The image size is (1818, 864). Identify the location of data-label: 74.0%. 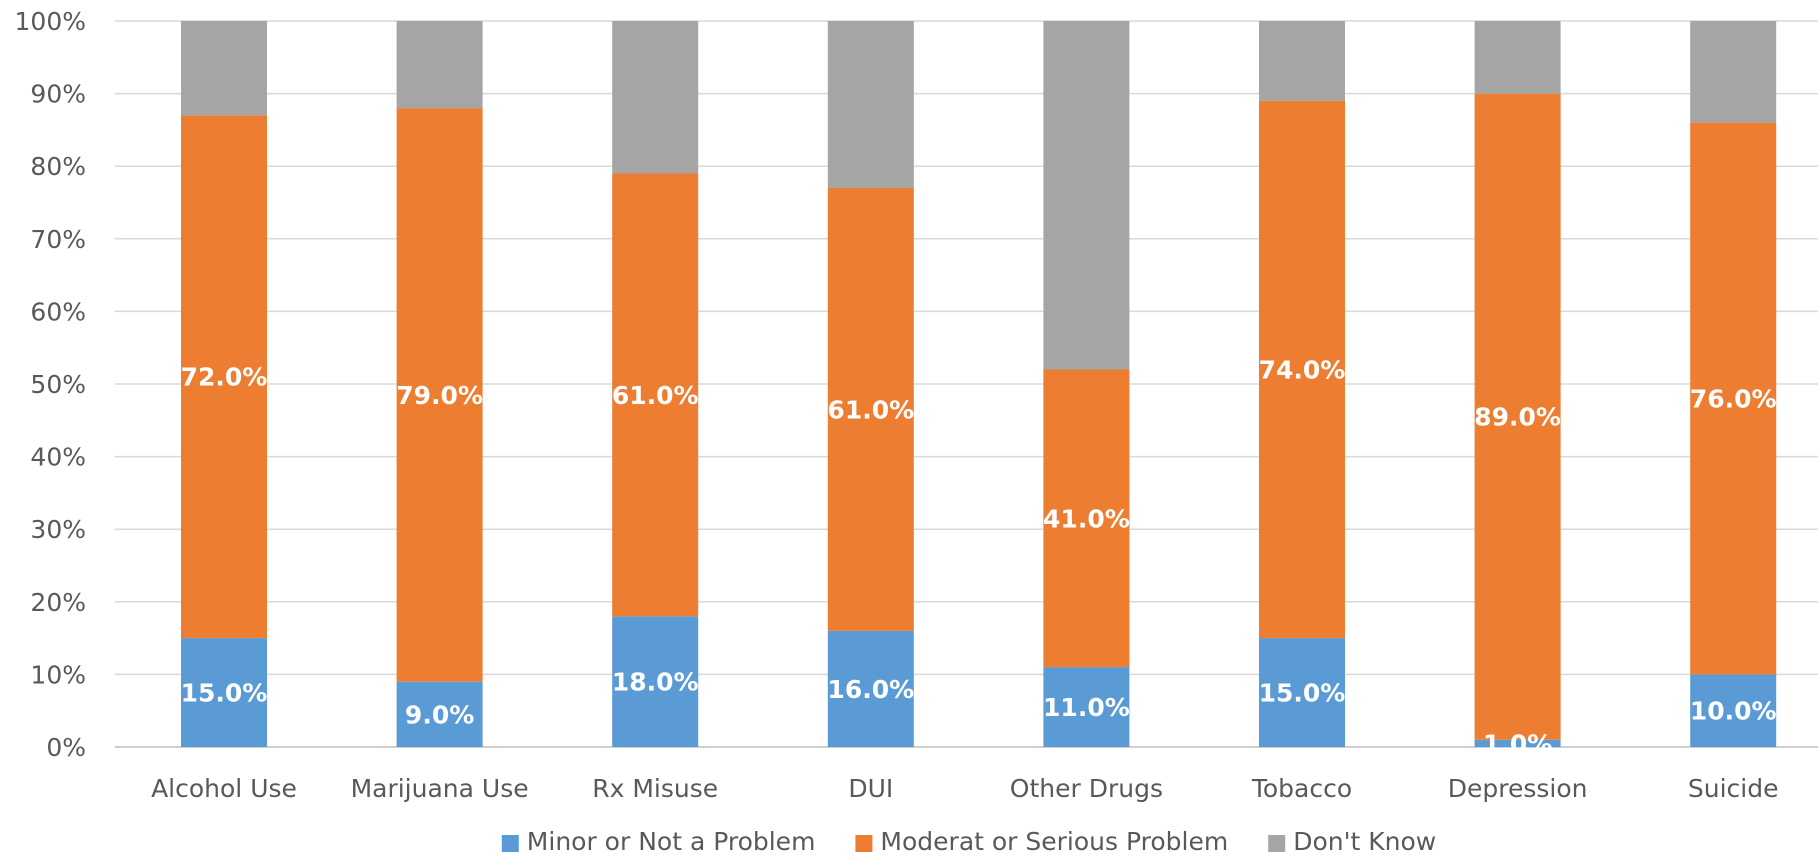
(1302, 369).